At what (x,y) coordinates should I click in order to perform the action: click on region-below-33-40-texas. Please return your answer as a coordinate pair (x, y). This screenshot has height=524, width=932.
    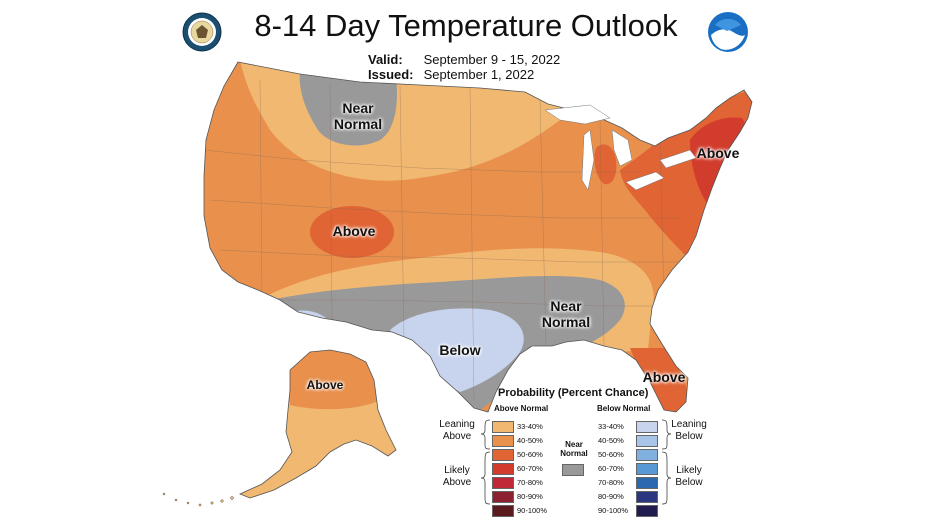
    Looking at the image, I should click on (457, 350).